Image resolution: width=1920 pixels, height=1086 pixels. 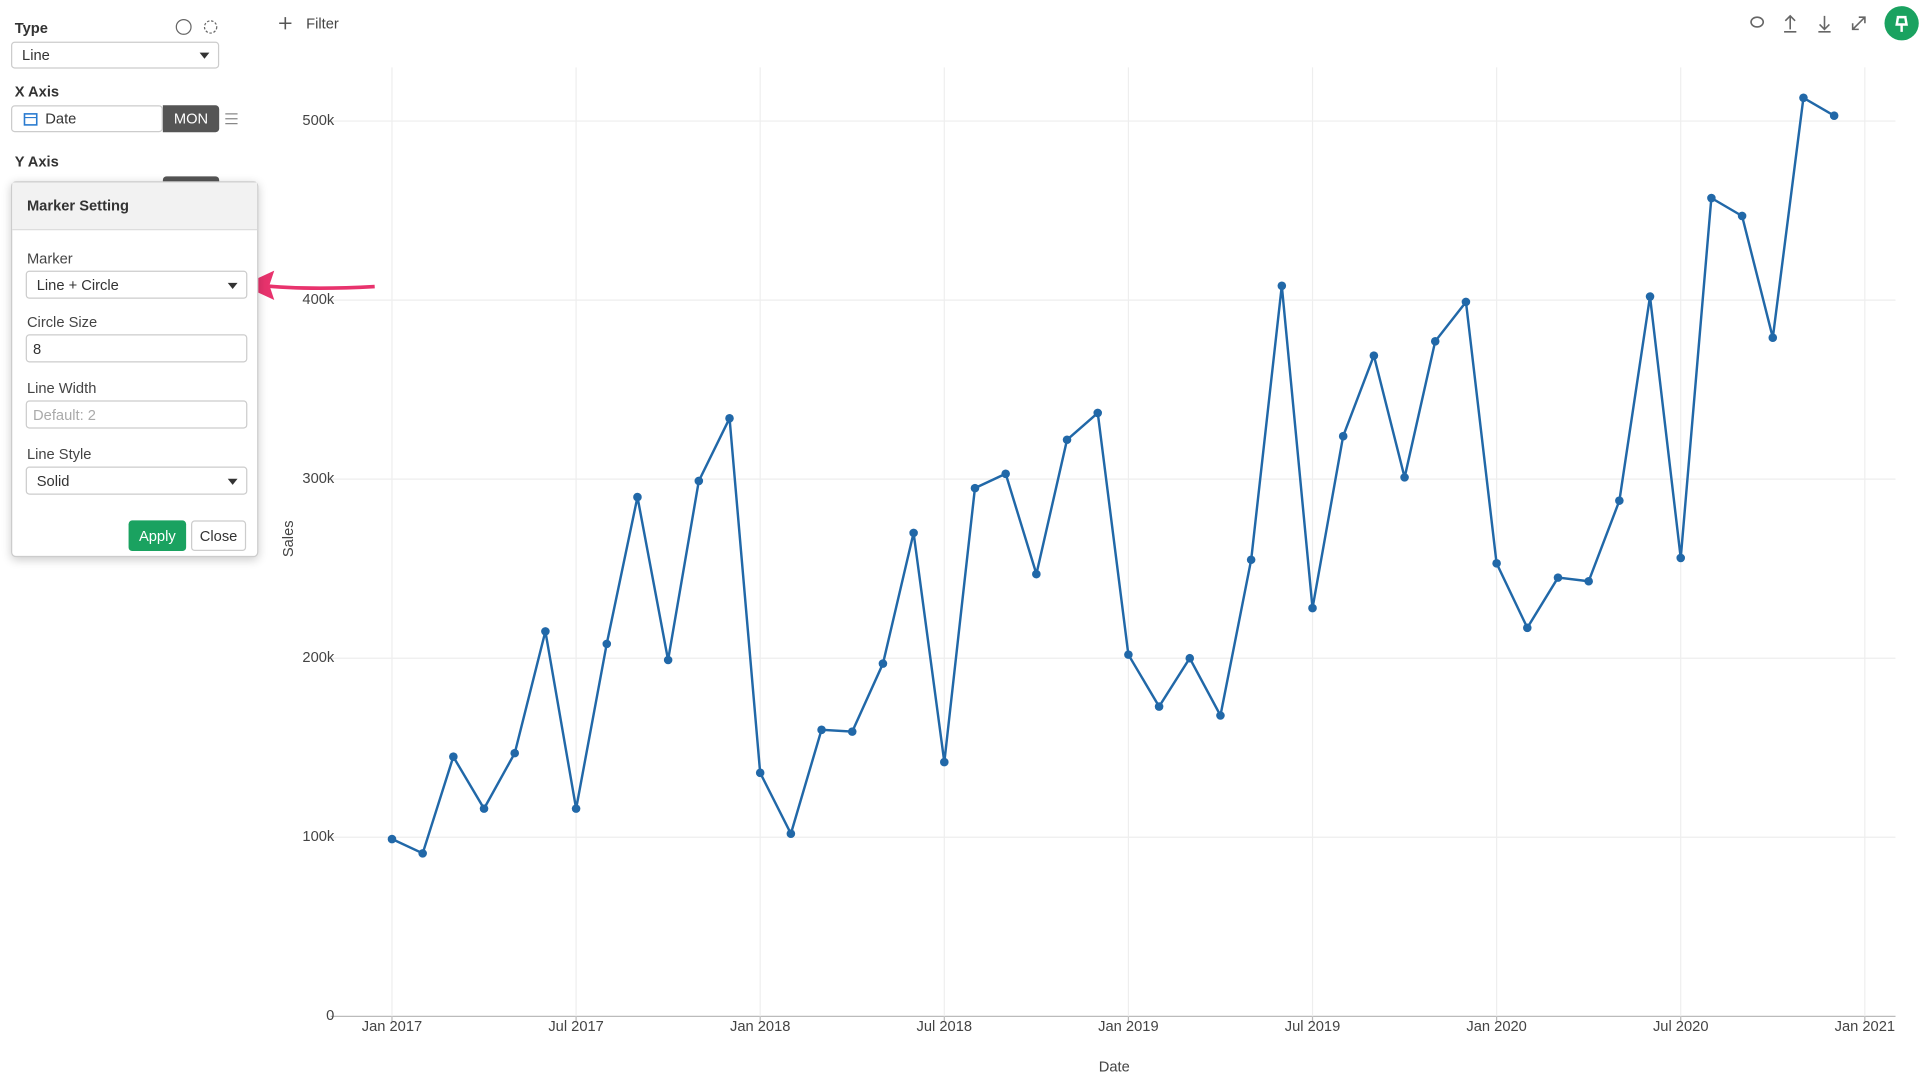 What do you see at coordinates (36, 55) in the screenshot?
I see `type-value: Line` at bounding box center [36, 55].